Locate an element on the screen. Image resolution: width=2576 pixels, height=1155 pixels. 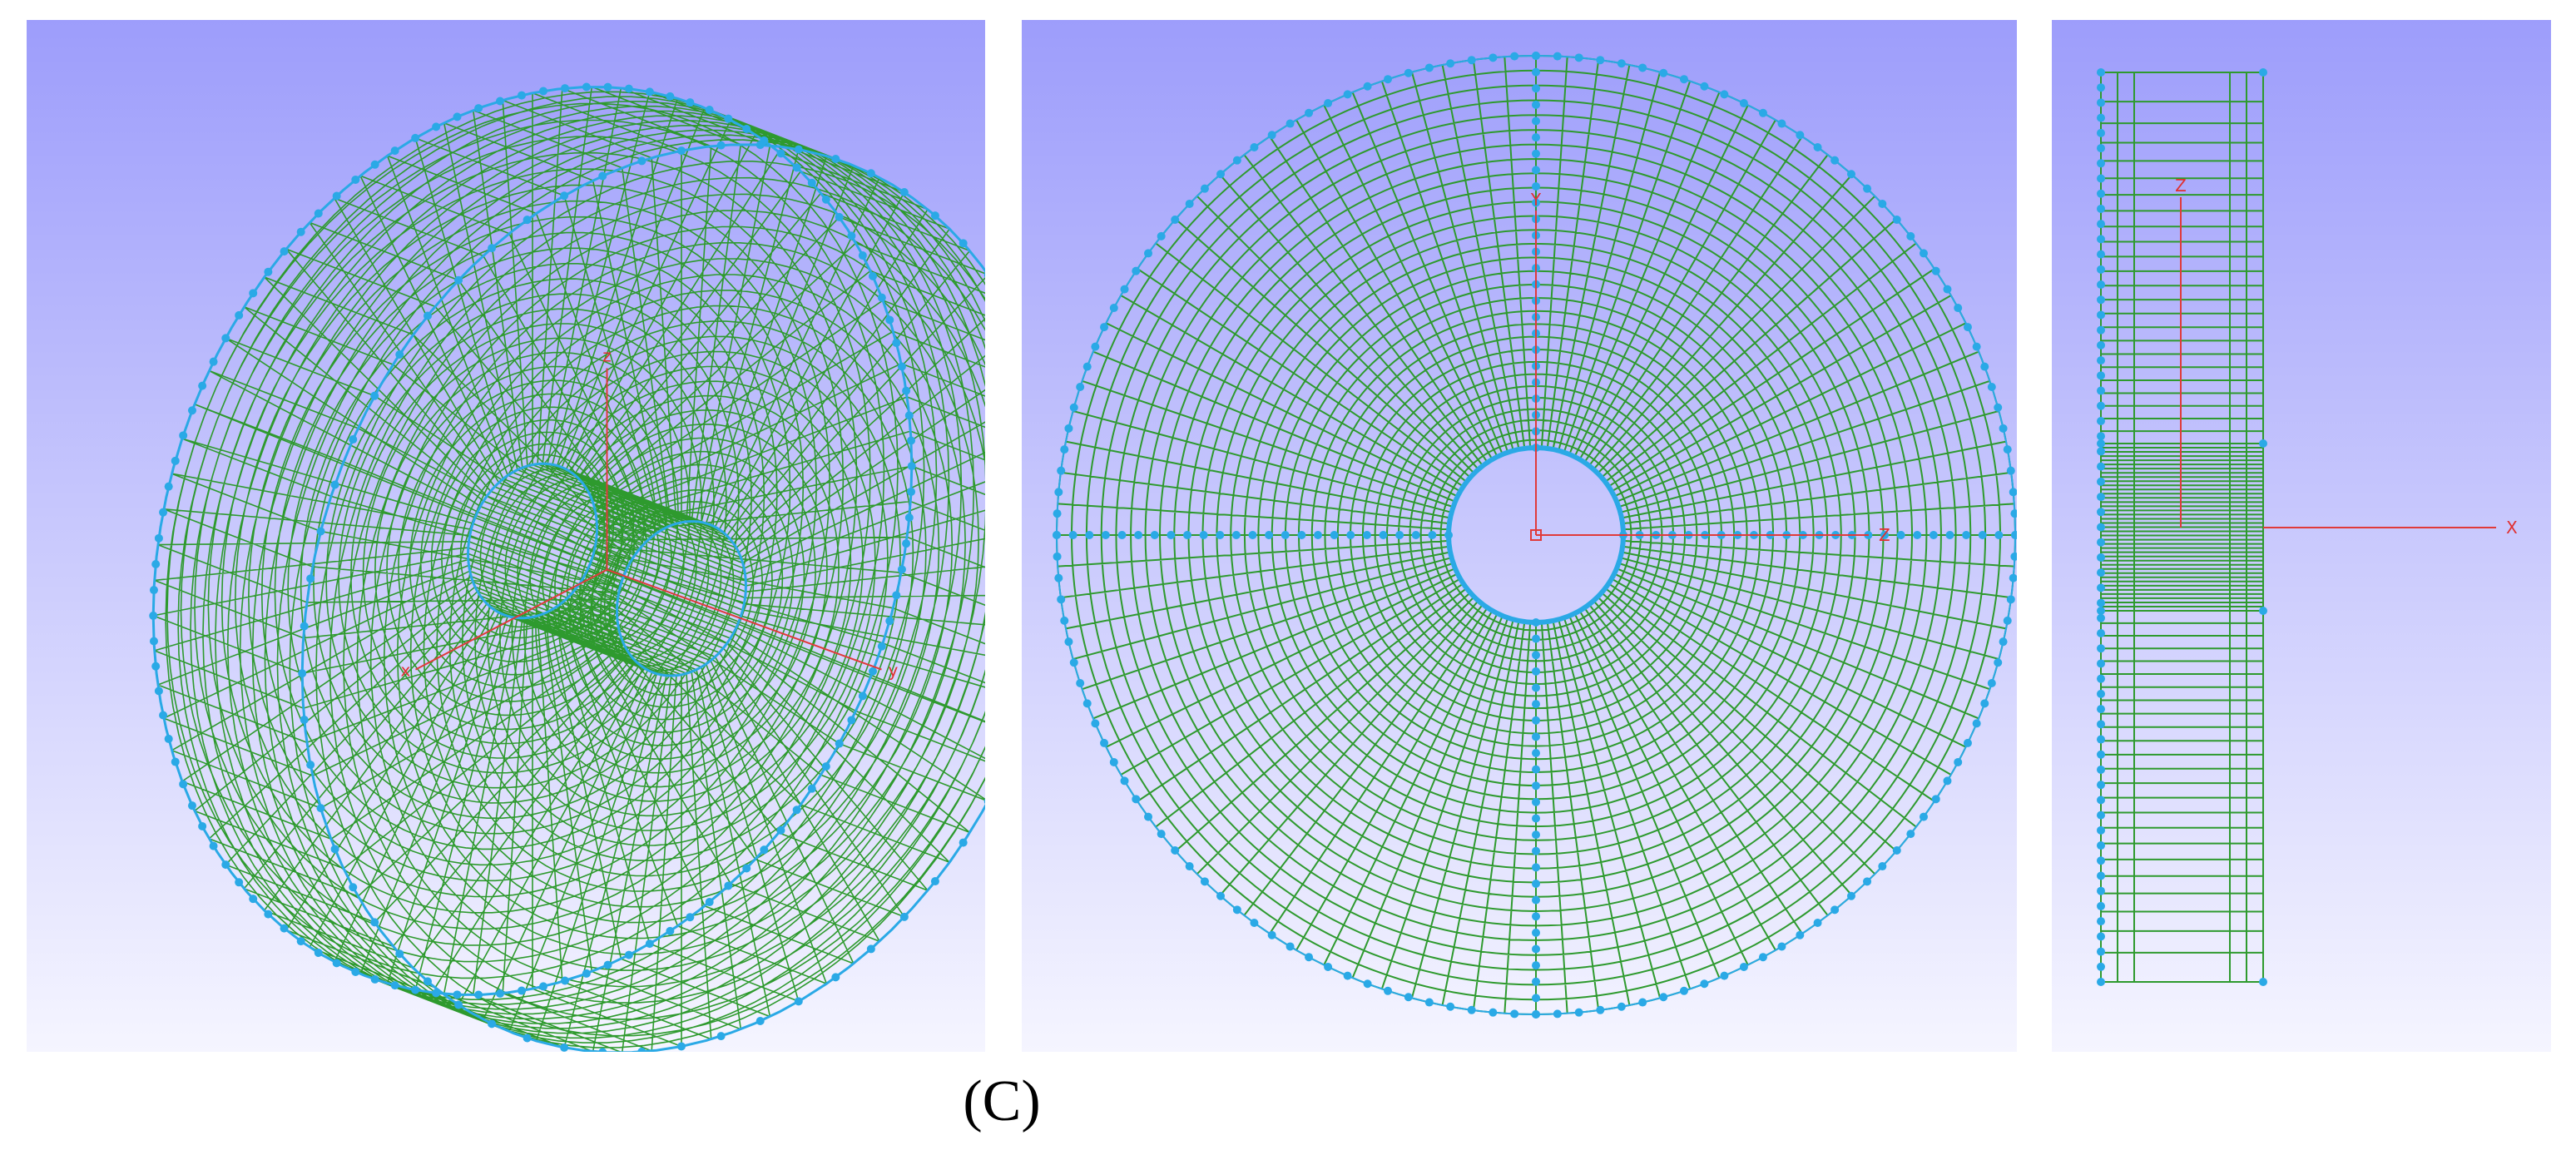
axis-label: Z is located at coordinates (1885, 535).